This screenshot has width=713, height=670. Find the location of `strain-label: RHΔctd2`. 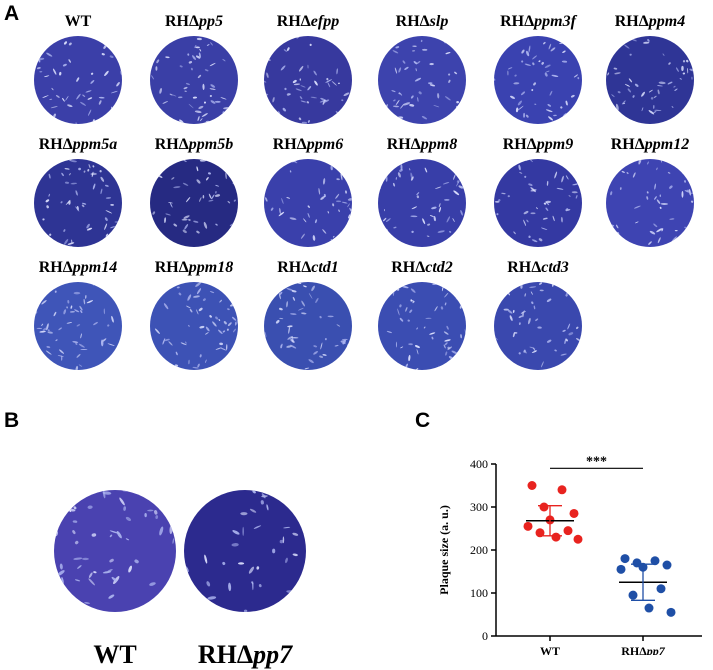

strain-label: RHΔctd2 is located at coordinates (422, 268).